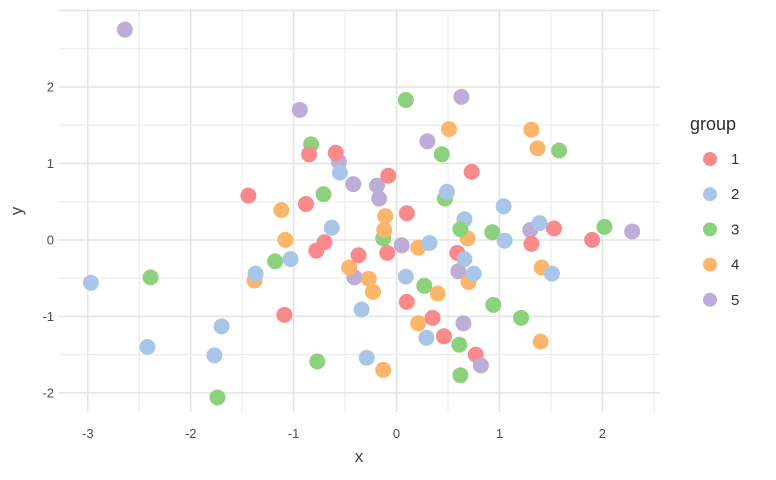 The image size is (776, 480). I want to click on x-tick-label: 0, so click(396, 433).